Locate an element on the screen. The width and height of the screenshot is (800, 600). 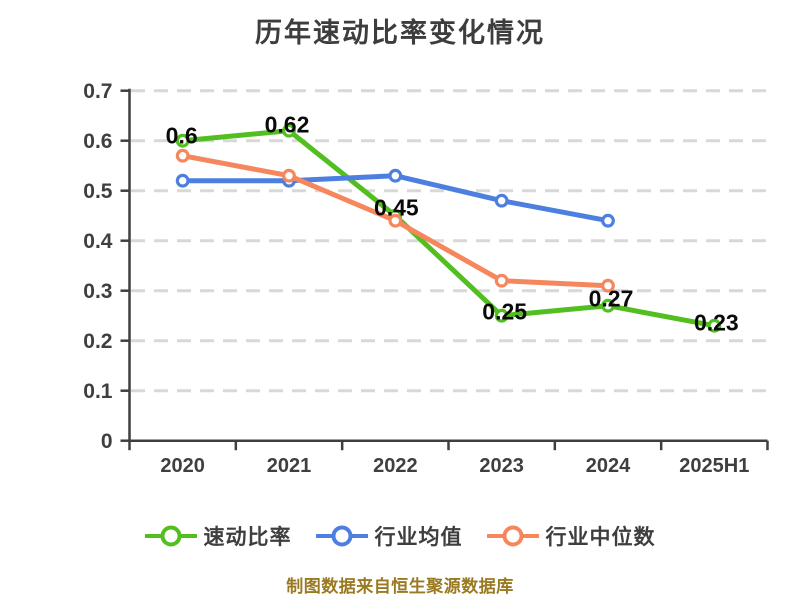
legend-label-industry-median: 行业中位数 is located at coordinates (600, 537).